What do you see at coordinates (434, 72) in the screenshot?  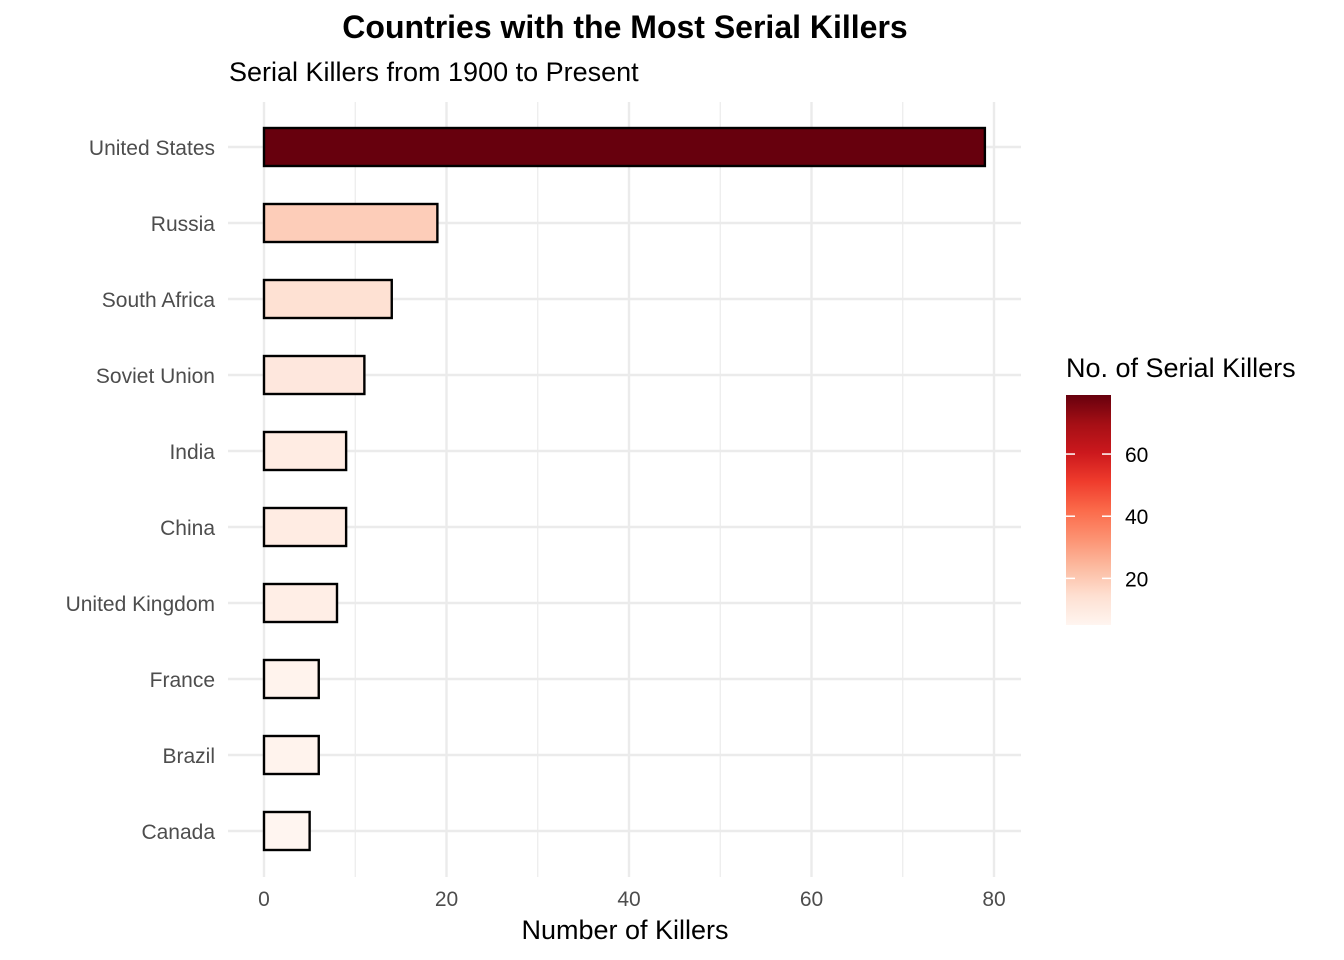 I see `chart-subtitle: Serial Killers from 1900 to Present` at bounding box center [434, 72].